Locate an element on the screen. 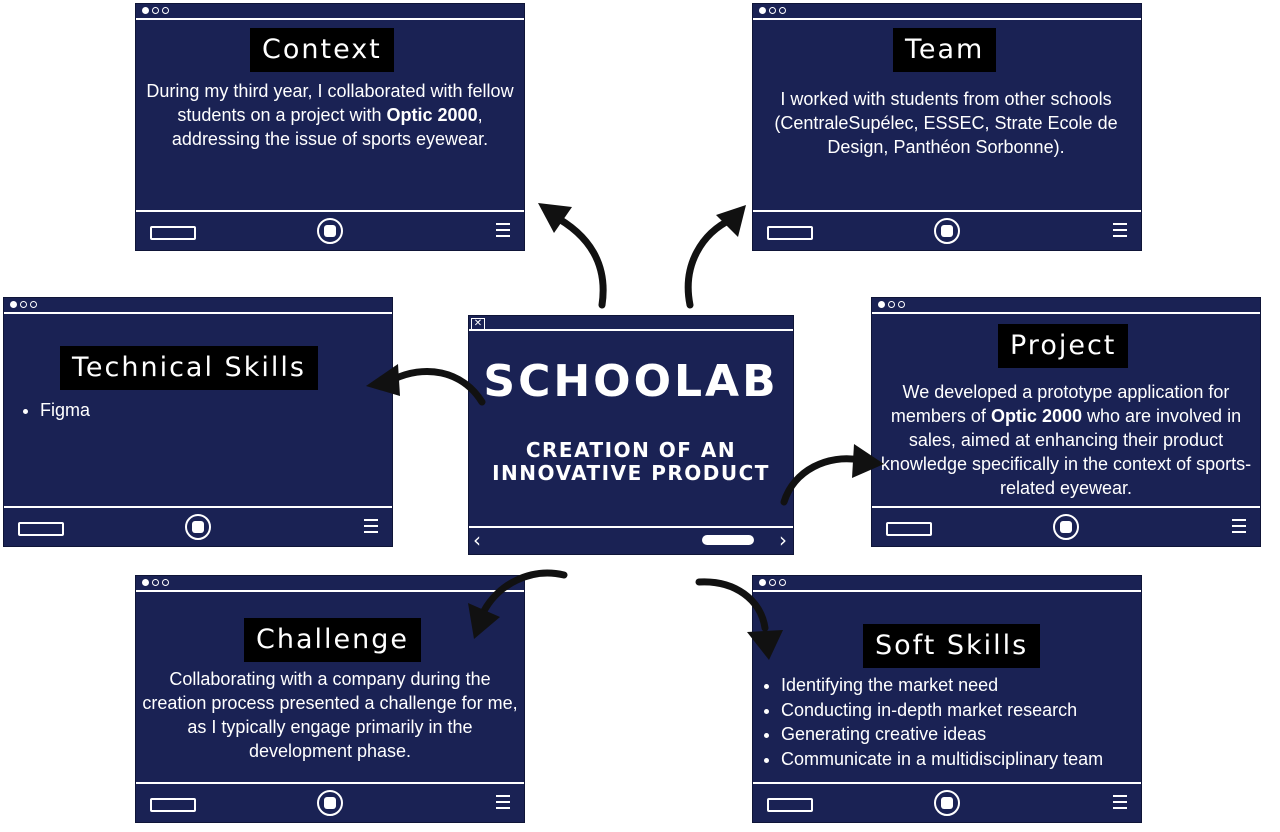 The image size is (1280, 832). list-item: Generating creative ideas is located at coordinates (961, 734).